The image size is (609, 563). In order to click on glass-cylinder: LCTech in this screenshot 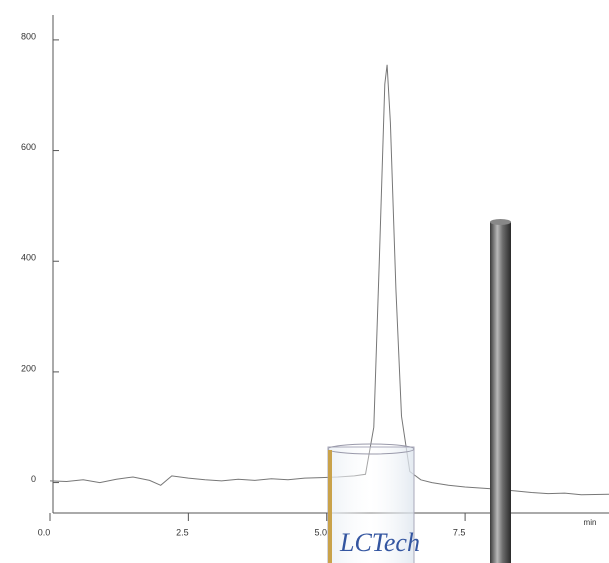, I will do `click(373, 503)`.